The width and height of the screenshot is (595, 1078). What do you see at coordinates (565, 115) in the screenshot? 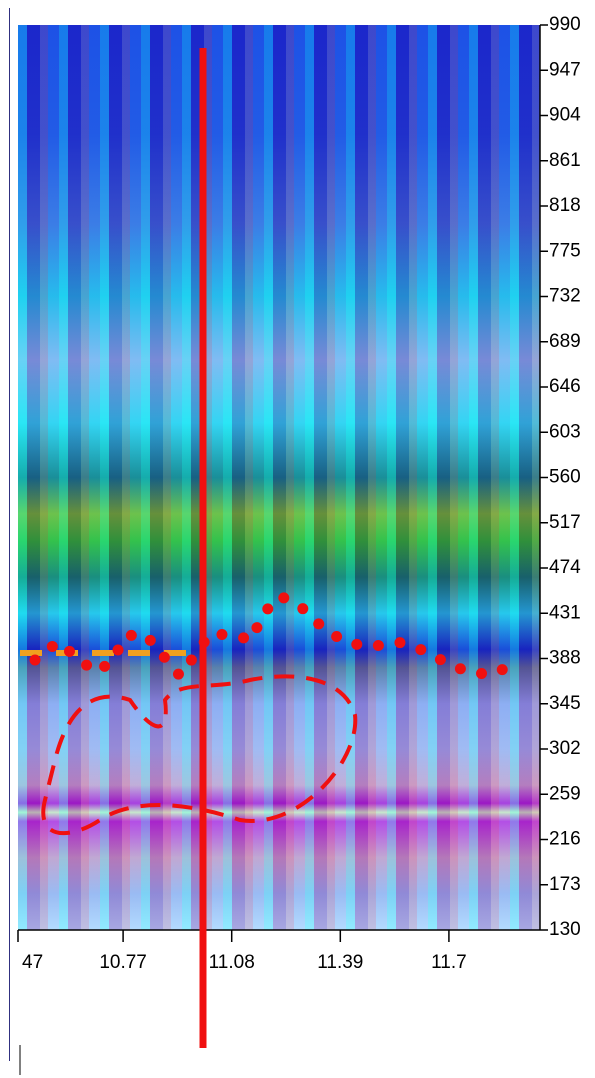
I see `y-tick-label: 904` at bounding box center [565, 115].